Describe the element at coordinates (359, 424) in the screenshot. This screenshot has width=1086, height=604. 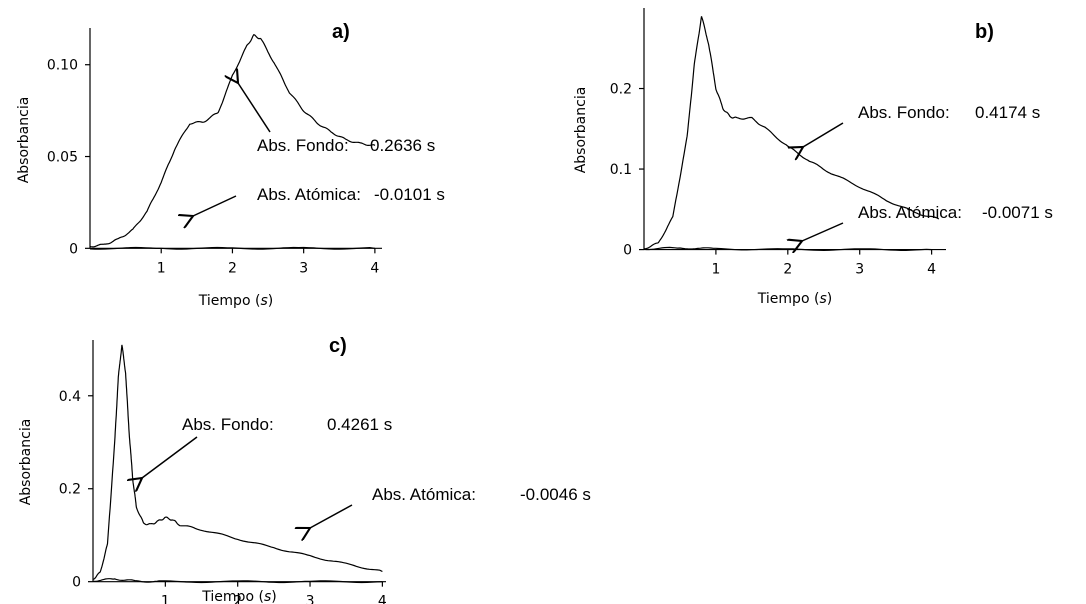
I see `annotation-value: 0.4261 s` at that location.